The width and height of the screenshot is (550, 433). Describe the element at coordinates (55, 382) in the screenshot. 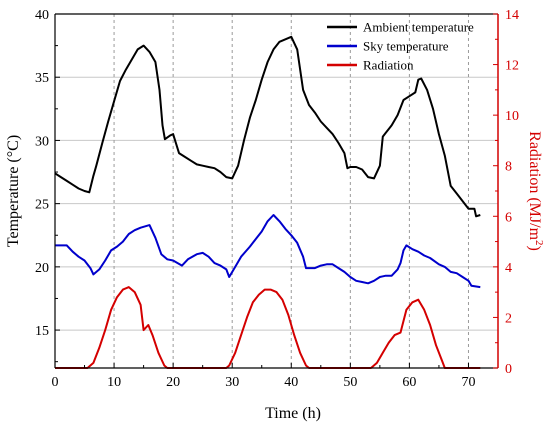

I see `x-tick-label: 0` at that location.